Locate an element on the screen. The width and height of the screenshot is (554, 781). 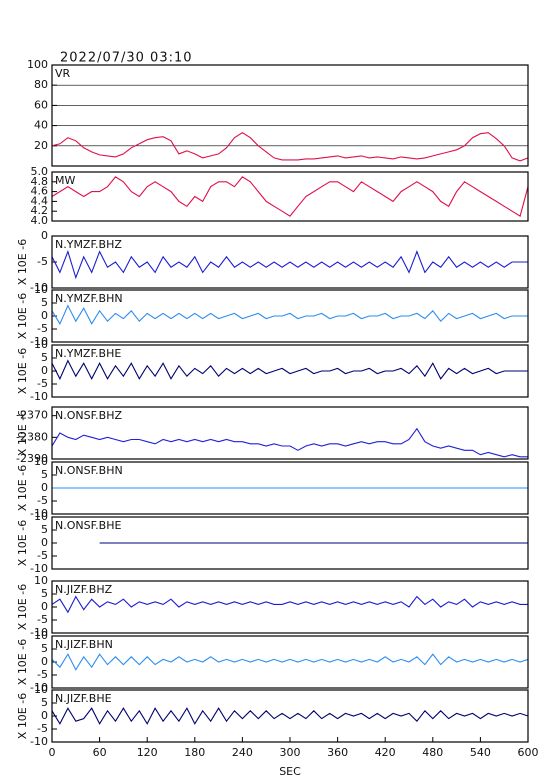
y-tick-label: 4.4 is located at coordinates (40, 200).